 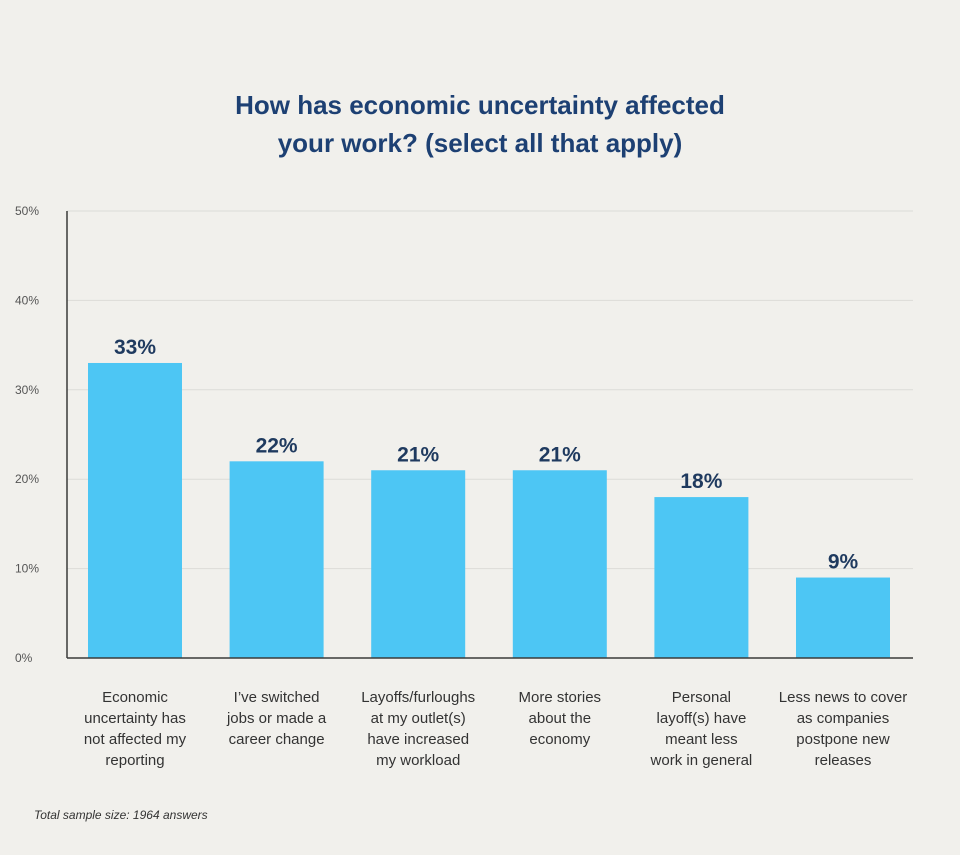 What do you see at coordinates (24, 658) in the screenshot?
I see `y-tick-label: 0%` at bounding box center [24, 658].